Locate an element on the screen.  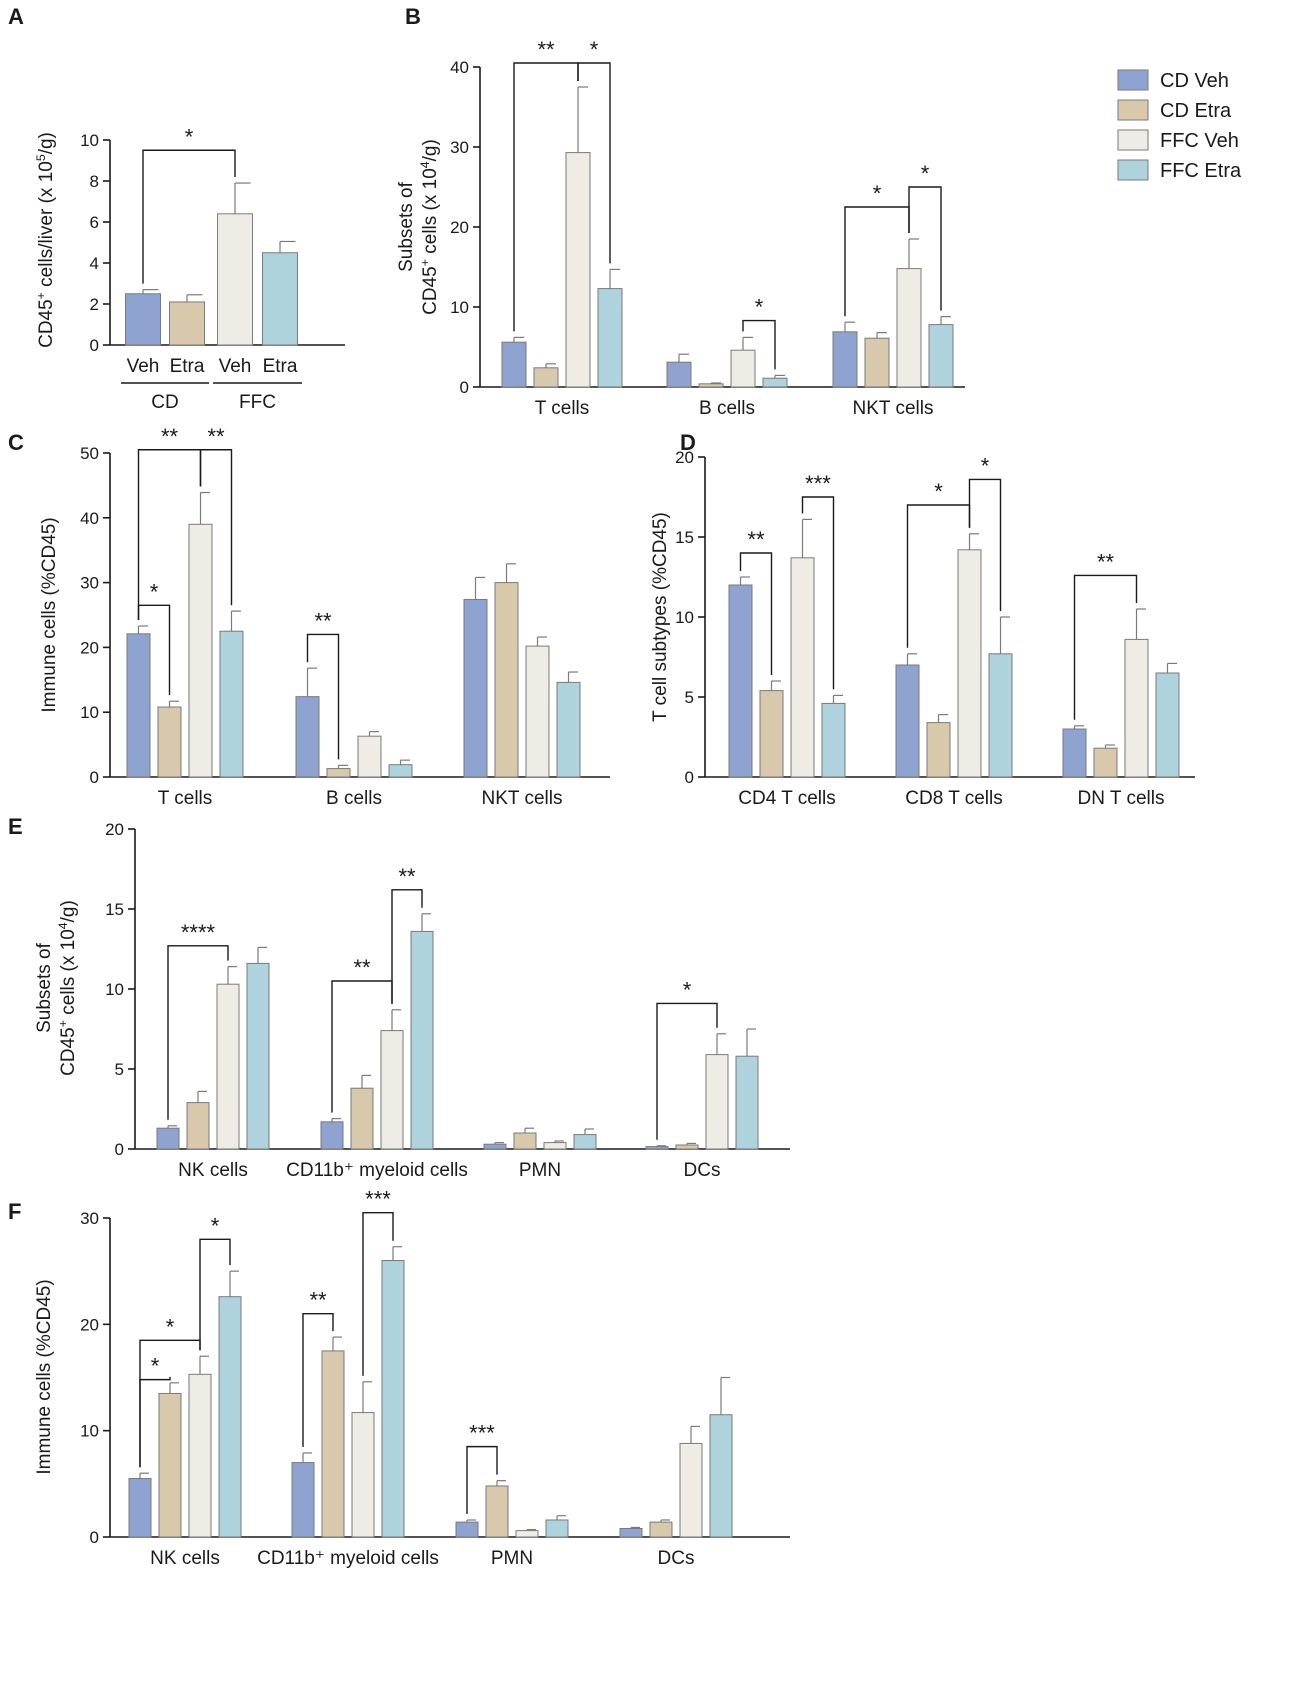
y-axis-label: T cell subtypes (%CD45) is located at coordinates (660, 617).